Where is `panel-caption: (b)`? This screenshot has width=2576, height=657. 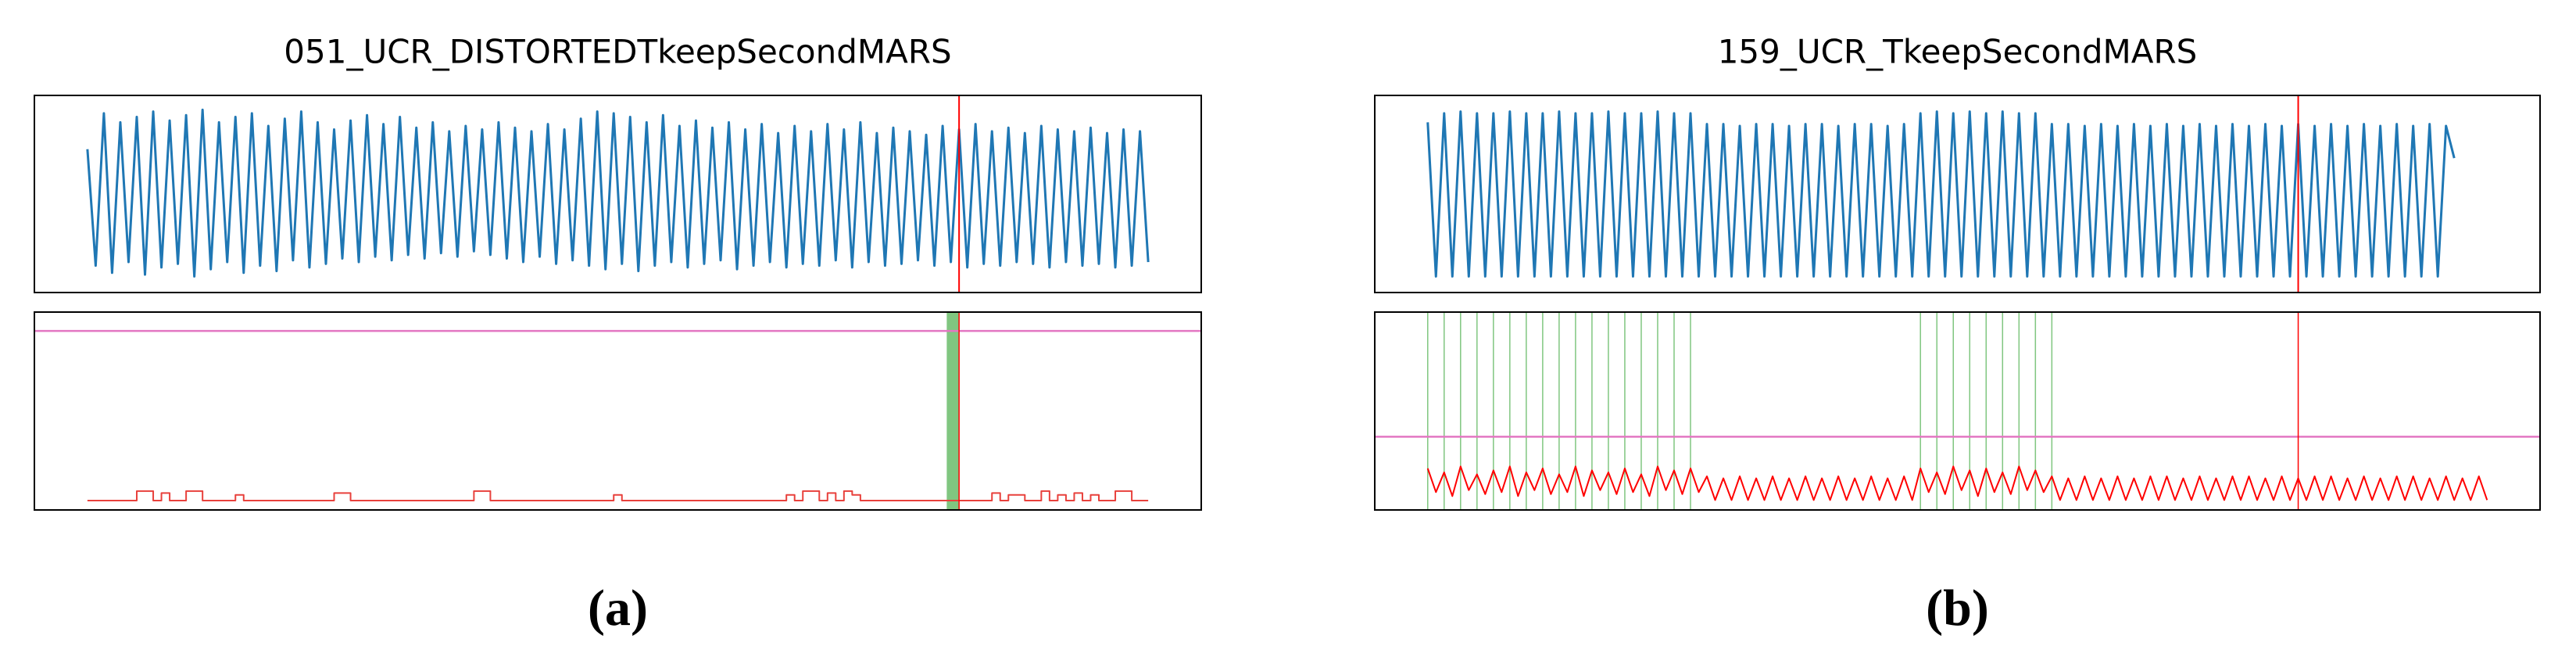 panel-caption: (b) is located at coordinates (1957, 608).